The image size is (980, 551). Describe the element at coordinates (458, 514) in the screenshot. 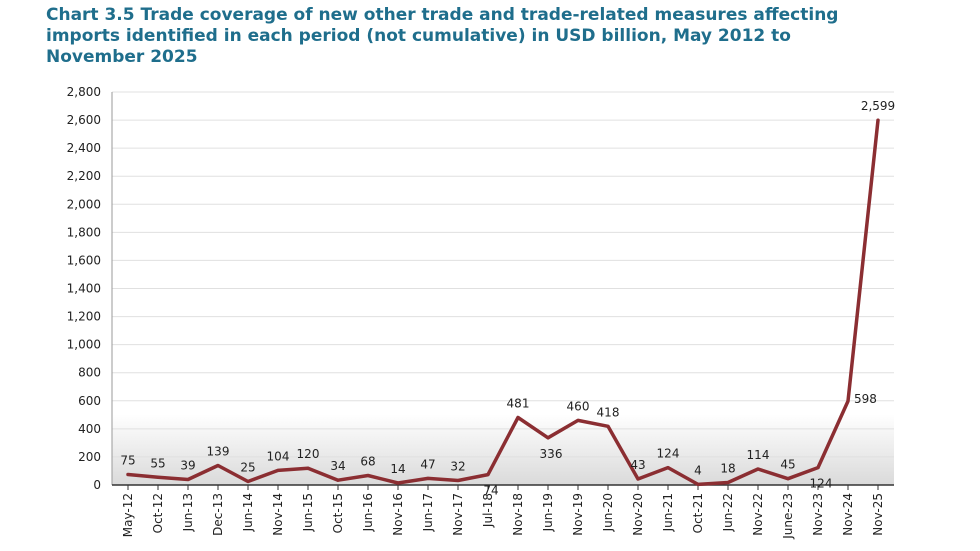

I see `x-tick-label: Nov-17` at that location.